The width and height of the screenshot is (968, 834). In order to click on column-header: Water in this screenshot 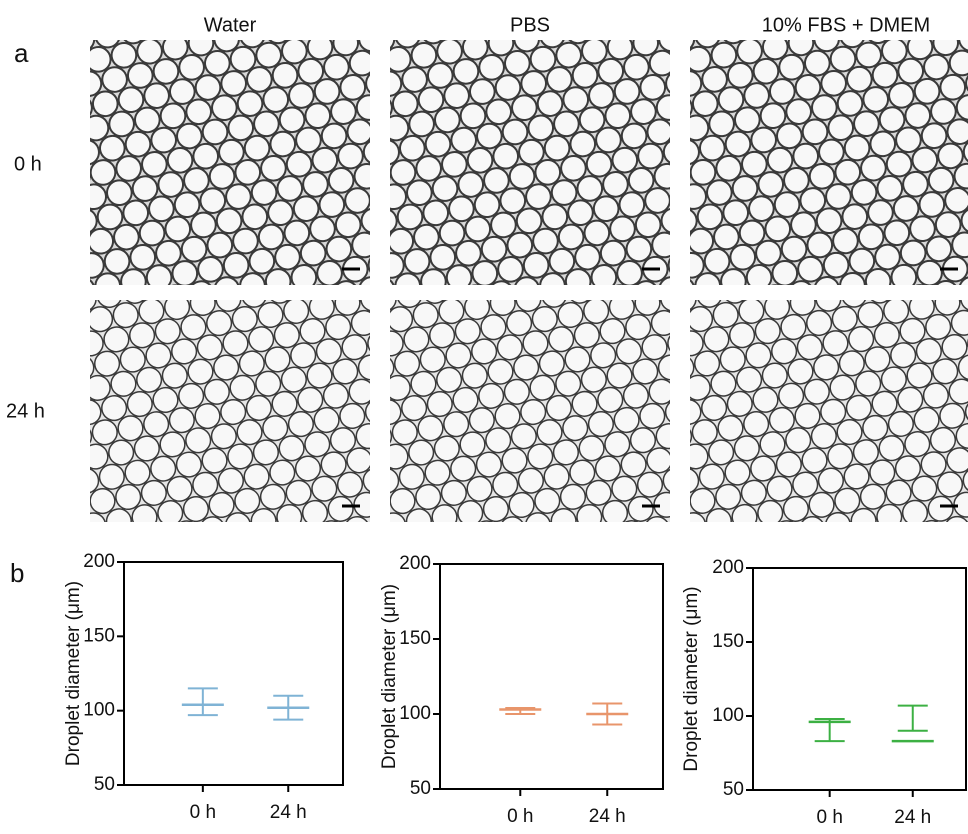, I will do `click(230, 25)`.